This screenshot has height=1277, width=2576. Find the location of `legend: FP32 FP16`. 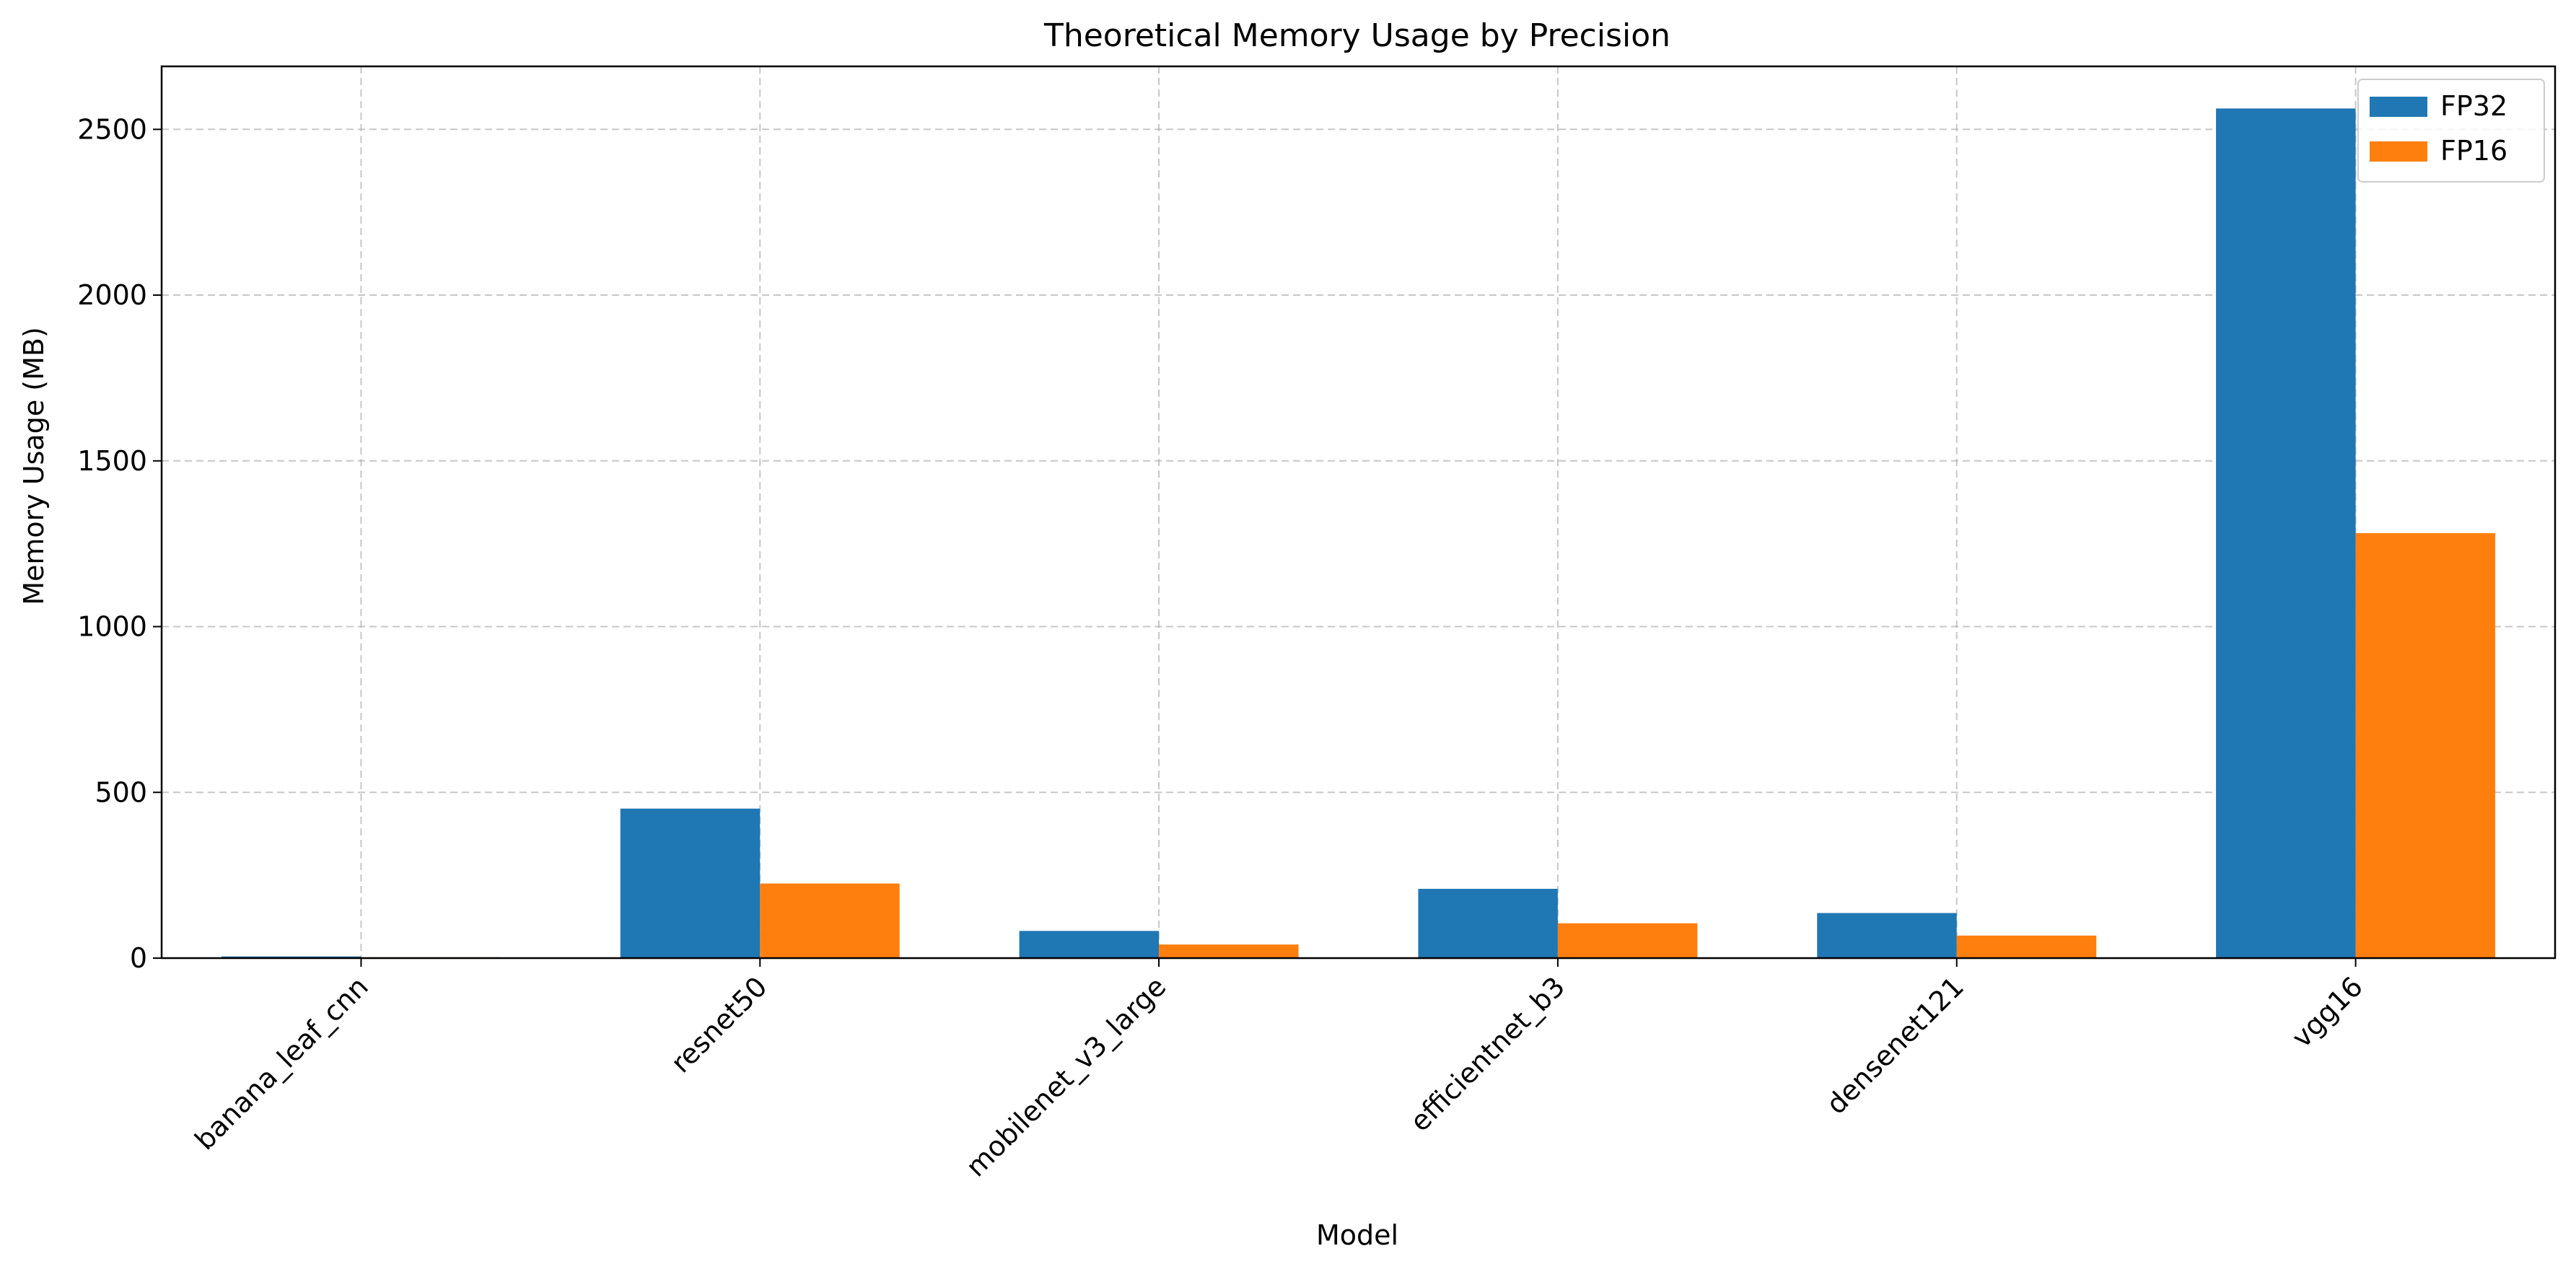

legend: FP32 FP16 is located at coordinates (2451, 131).